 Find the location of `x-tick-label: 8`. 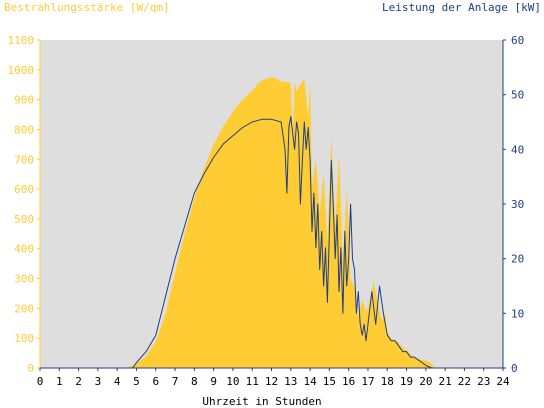

x-tick-label: 8 is located at coordinates (194, 381).